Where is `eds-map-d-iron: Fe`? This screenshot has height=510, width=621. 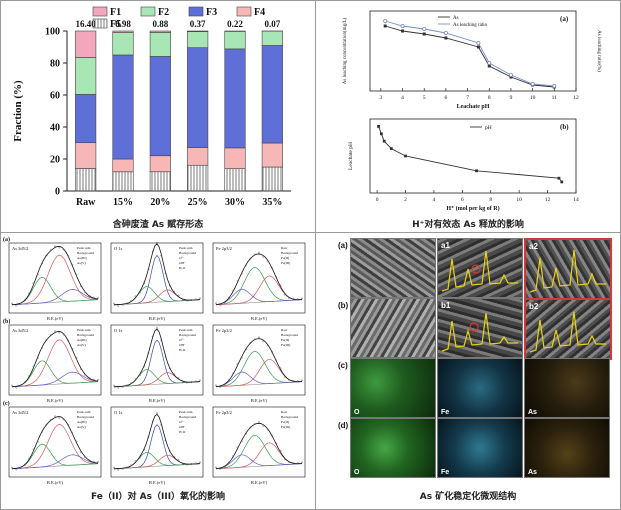
eds-map-d-iron: Fe is located at coordinates (480, 448).